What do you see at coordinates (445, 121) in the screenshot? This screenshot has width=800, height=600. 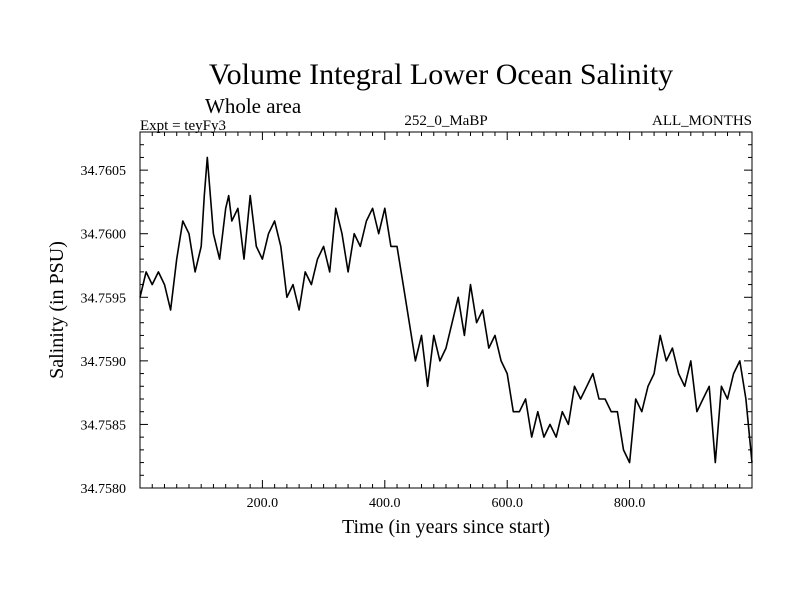 I see `period-label: 252_0_MaBP` at bounding box center [445, 121].